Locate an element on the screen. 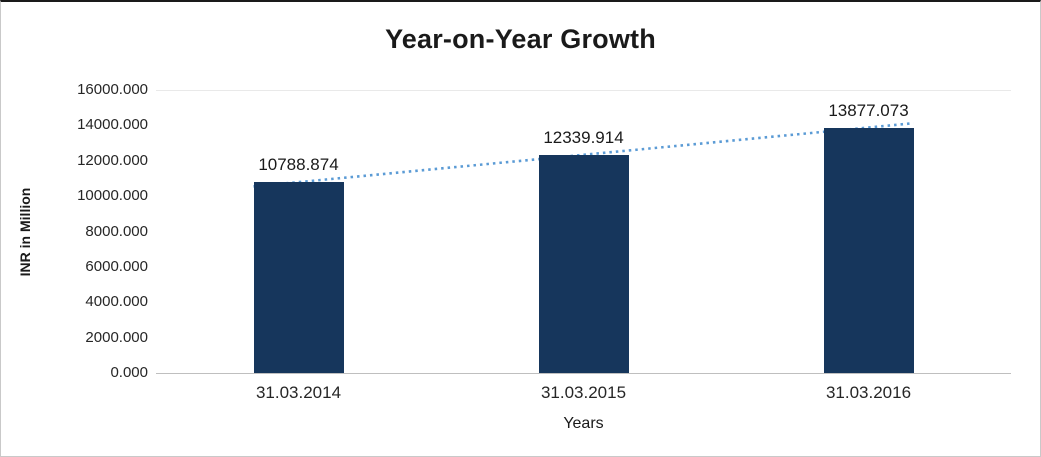 Image resolution: width=1041 pixels, height=457 pixels. gridline is located at coordinates (583, 90).